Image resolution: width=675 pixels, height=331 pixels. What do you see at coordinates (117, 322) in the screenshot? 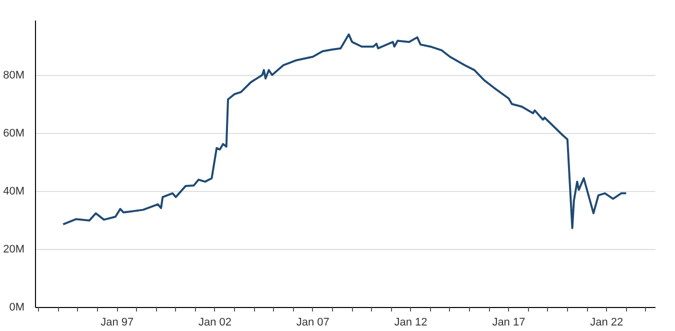
I see `x-tick-label: Jan 97` at bounding box center [117, 322].